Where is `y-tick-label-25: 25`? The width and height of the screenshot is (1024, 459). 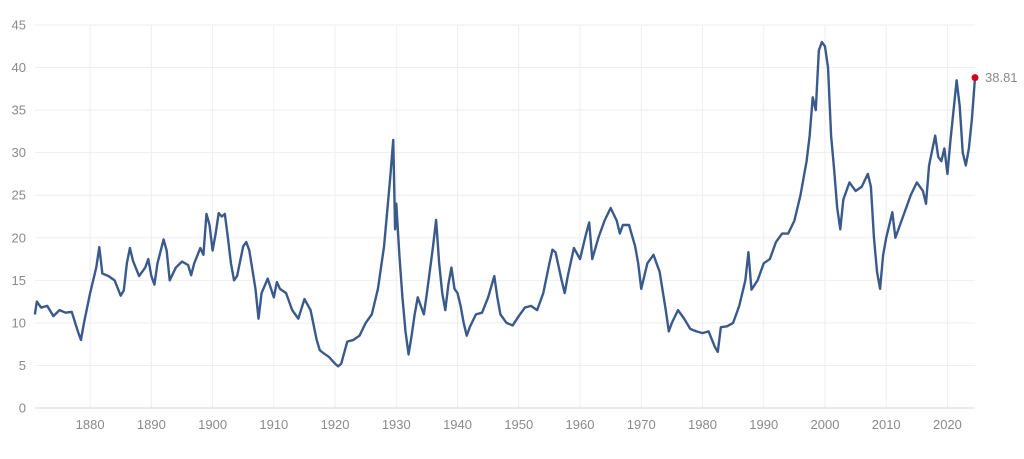
y-tick-label-25: 25 is located at coordinates (19, 195).